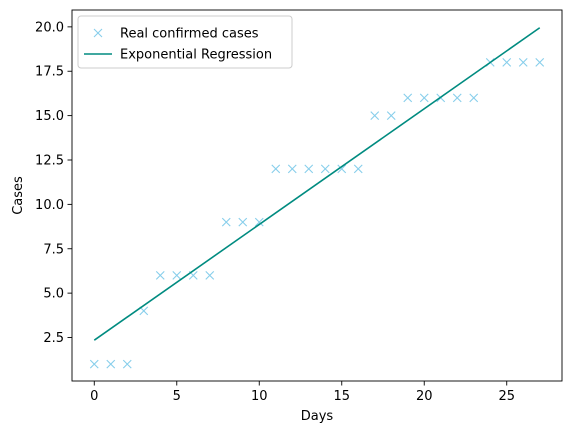  I want to click on legend-box, so click(185, 42).